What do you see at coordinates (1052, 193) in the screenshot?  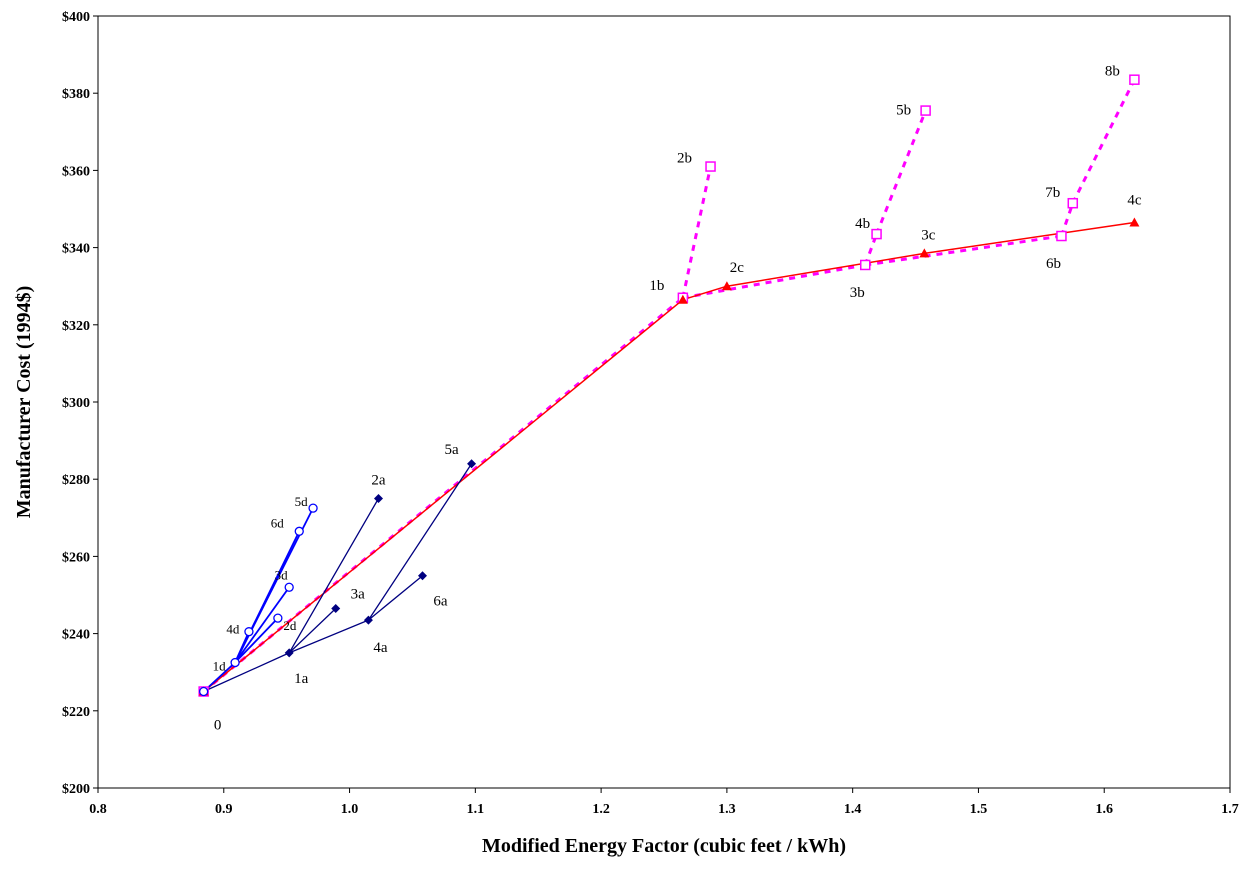 I see `point-label-7b: 7b` at bounding box center [1052, 193].